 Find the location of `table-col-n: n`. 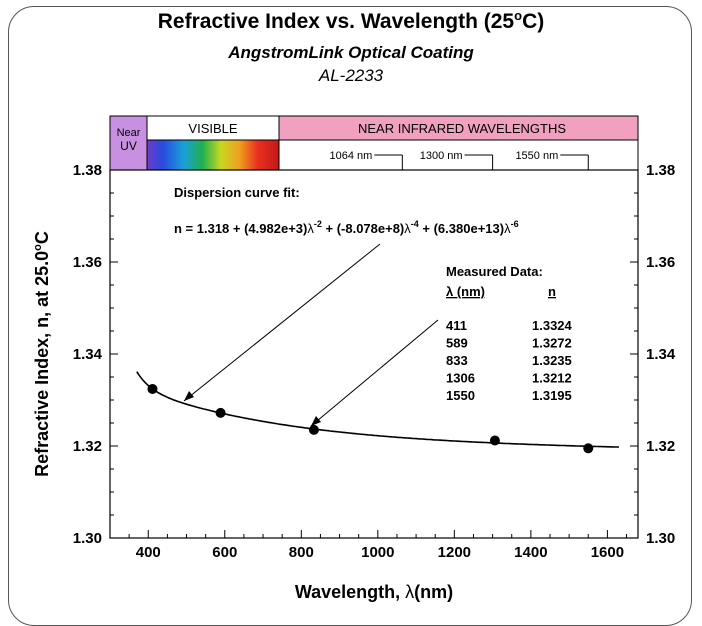

table-col-n: n is located at coordinates (552, 291).